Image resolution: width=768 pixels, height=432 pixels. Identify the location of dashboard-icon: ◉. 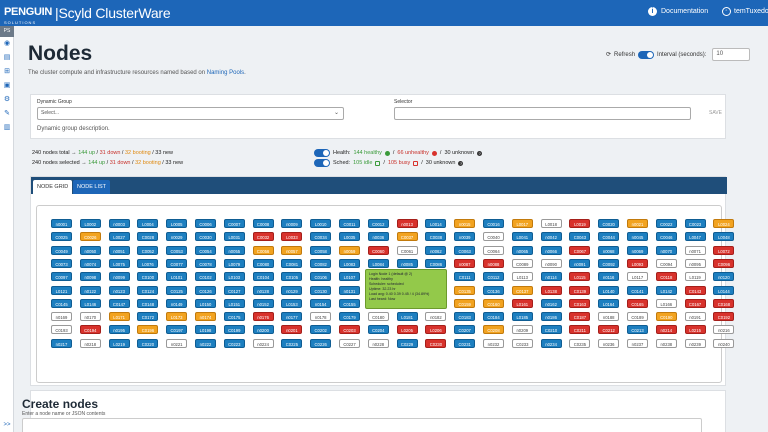
(7, 43).